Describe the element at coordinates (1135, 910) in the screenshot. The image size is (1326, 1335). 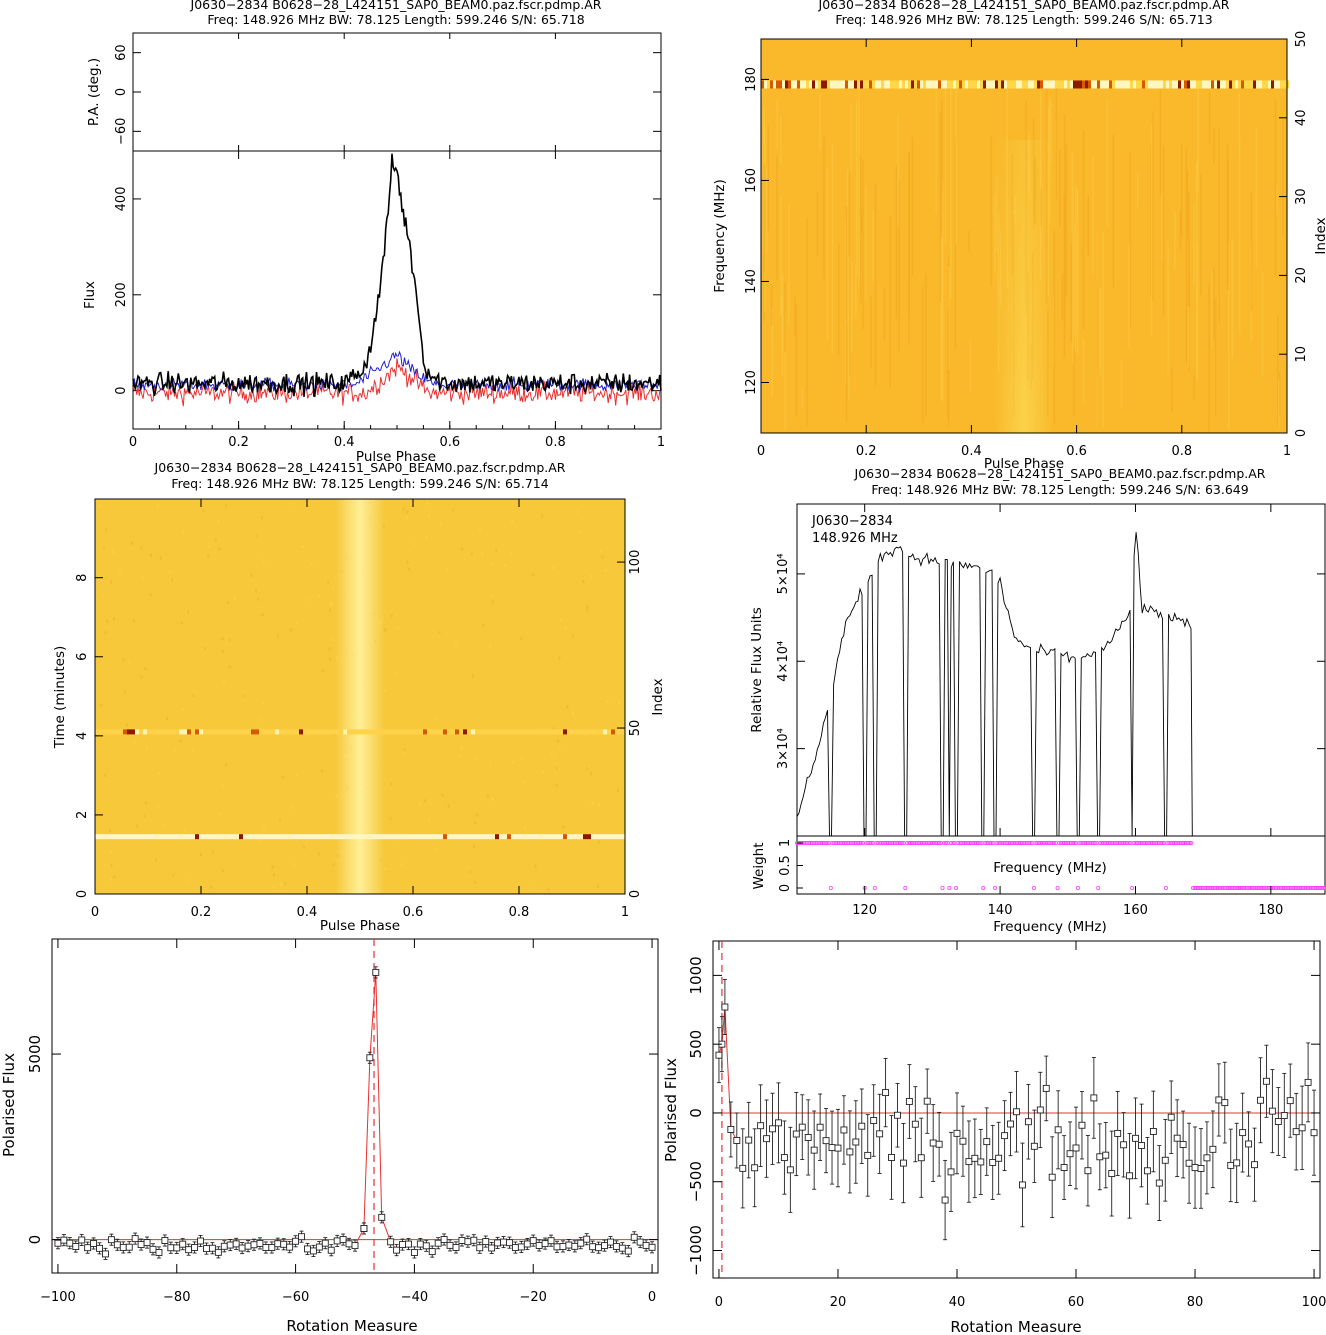
I see `bp-xtick-label: 160` at that location.